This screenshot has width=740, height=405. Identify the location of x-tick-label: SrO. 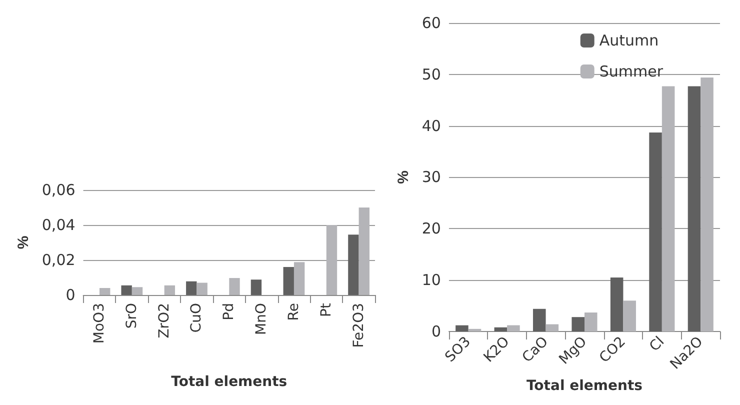
(132, 316).